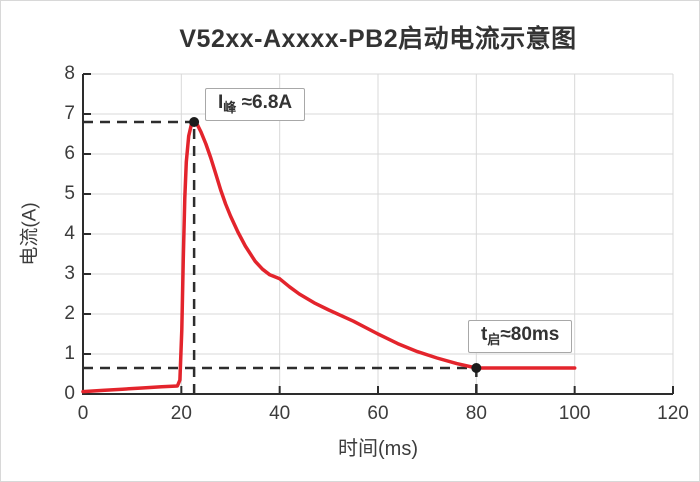 This screenshot has height=482, width=700. I want to click on tstart-annotation-symbol: t, so click(484, 334).